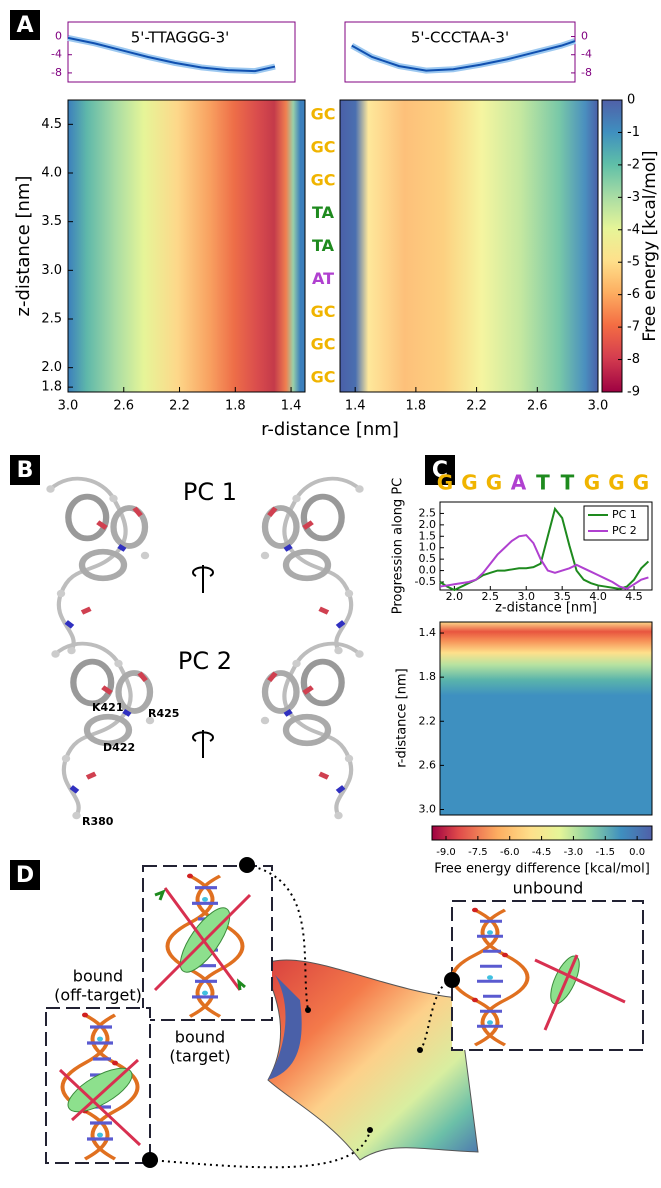  Describe the element at coordinates (546, 608) in the screenshot. I see `x-axis-label: z-distance [nm]` at that location.